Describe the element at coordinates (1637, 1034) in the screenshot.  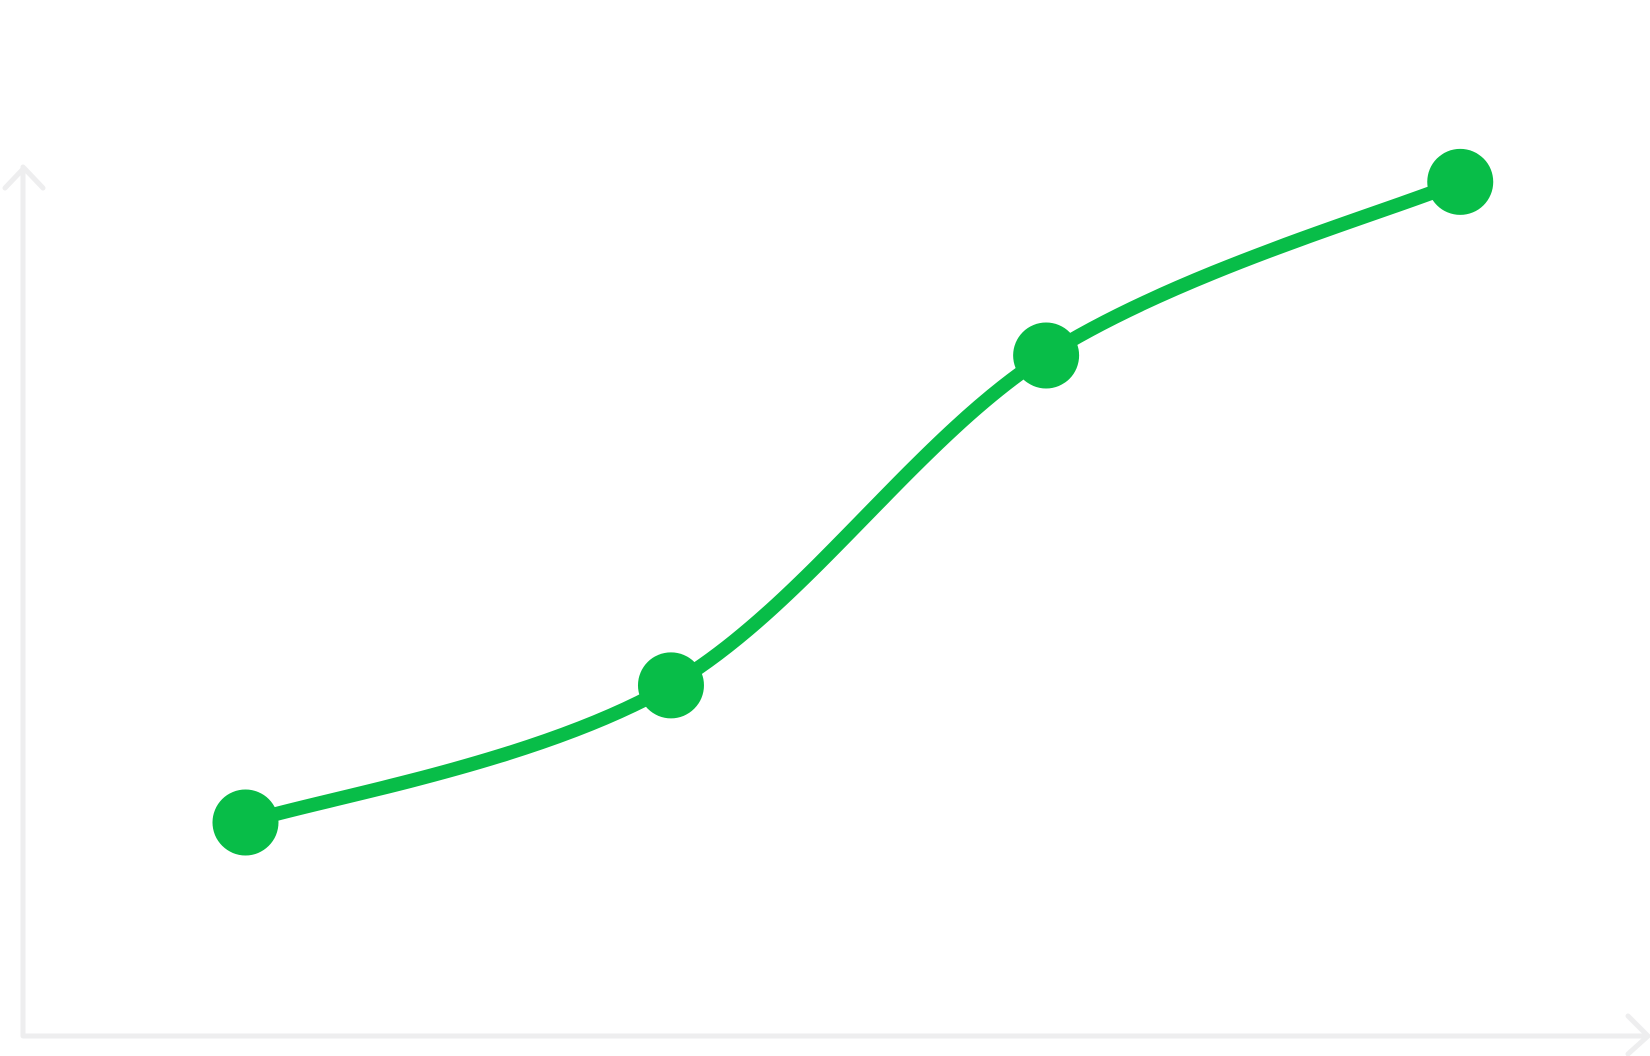
I see `x-axis-arrow` at that location.